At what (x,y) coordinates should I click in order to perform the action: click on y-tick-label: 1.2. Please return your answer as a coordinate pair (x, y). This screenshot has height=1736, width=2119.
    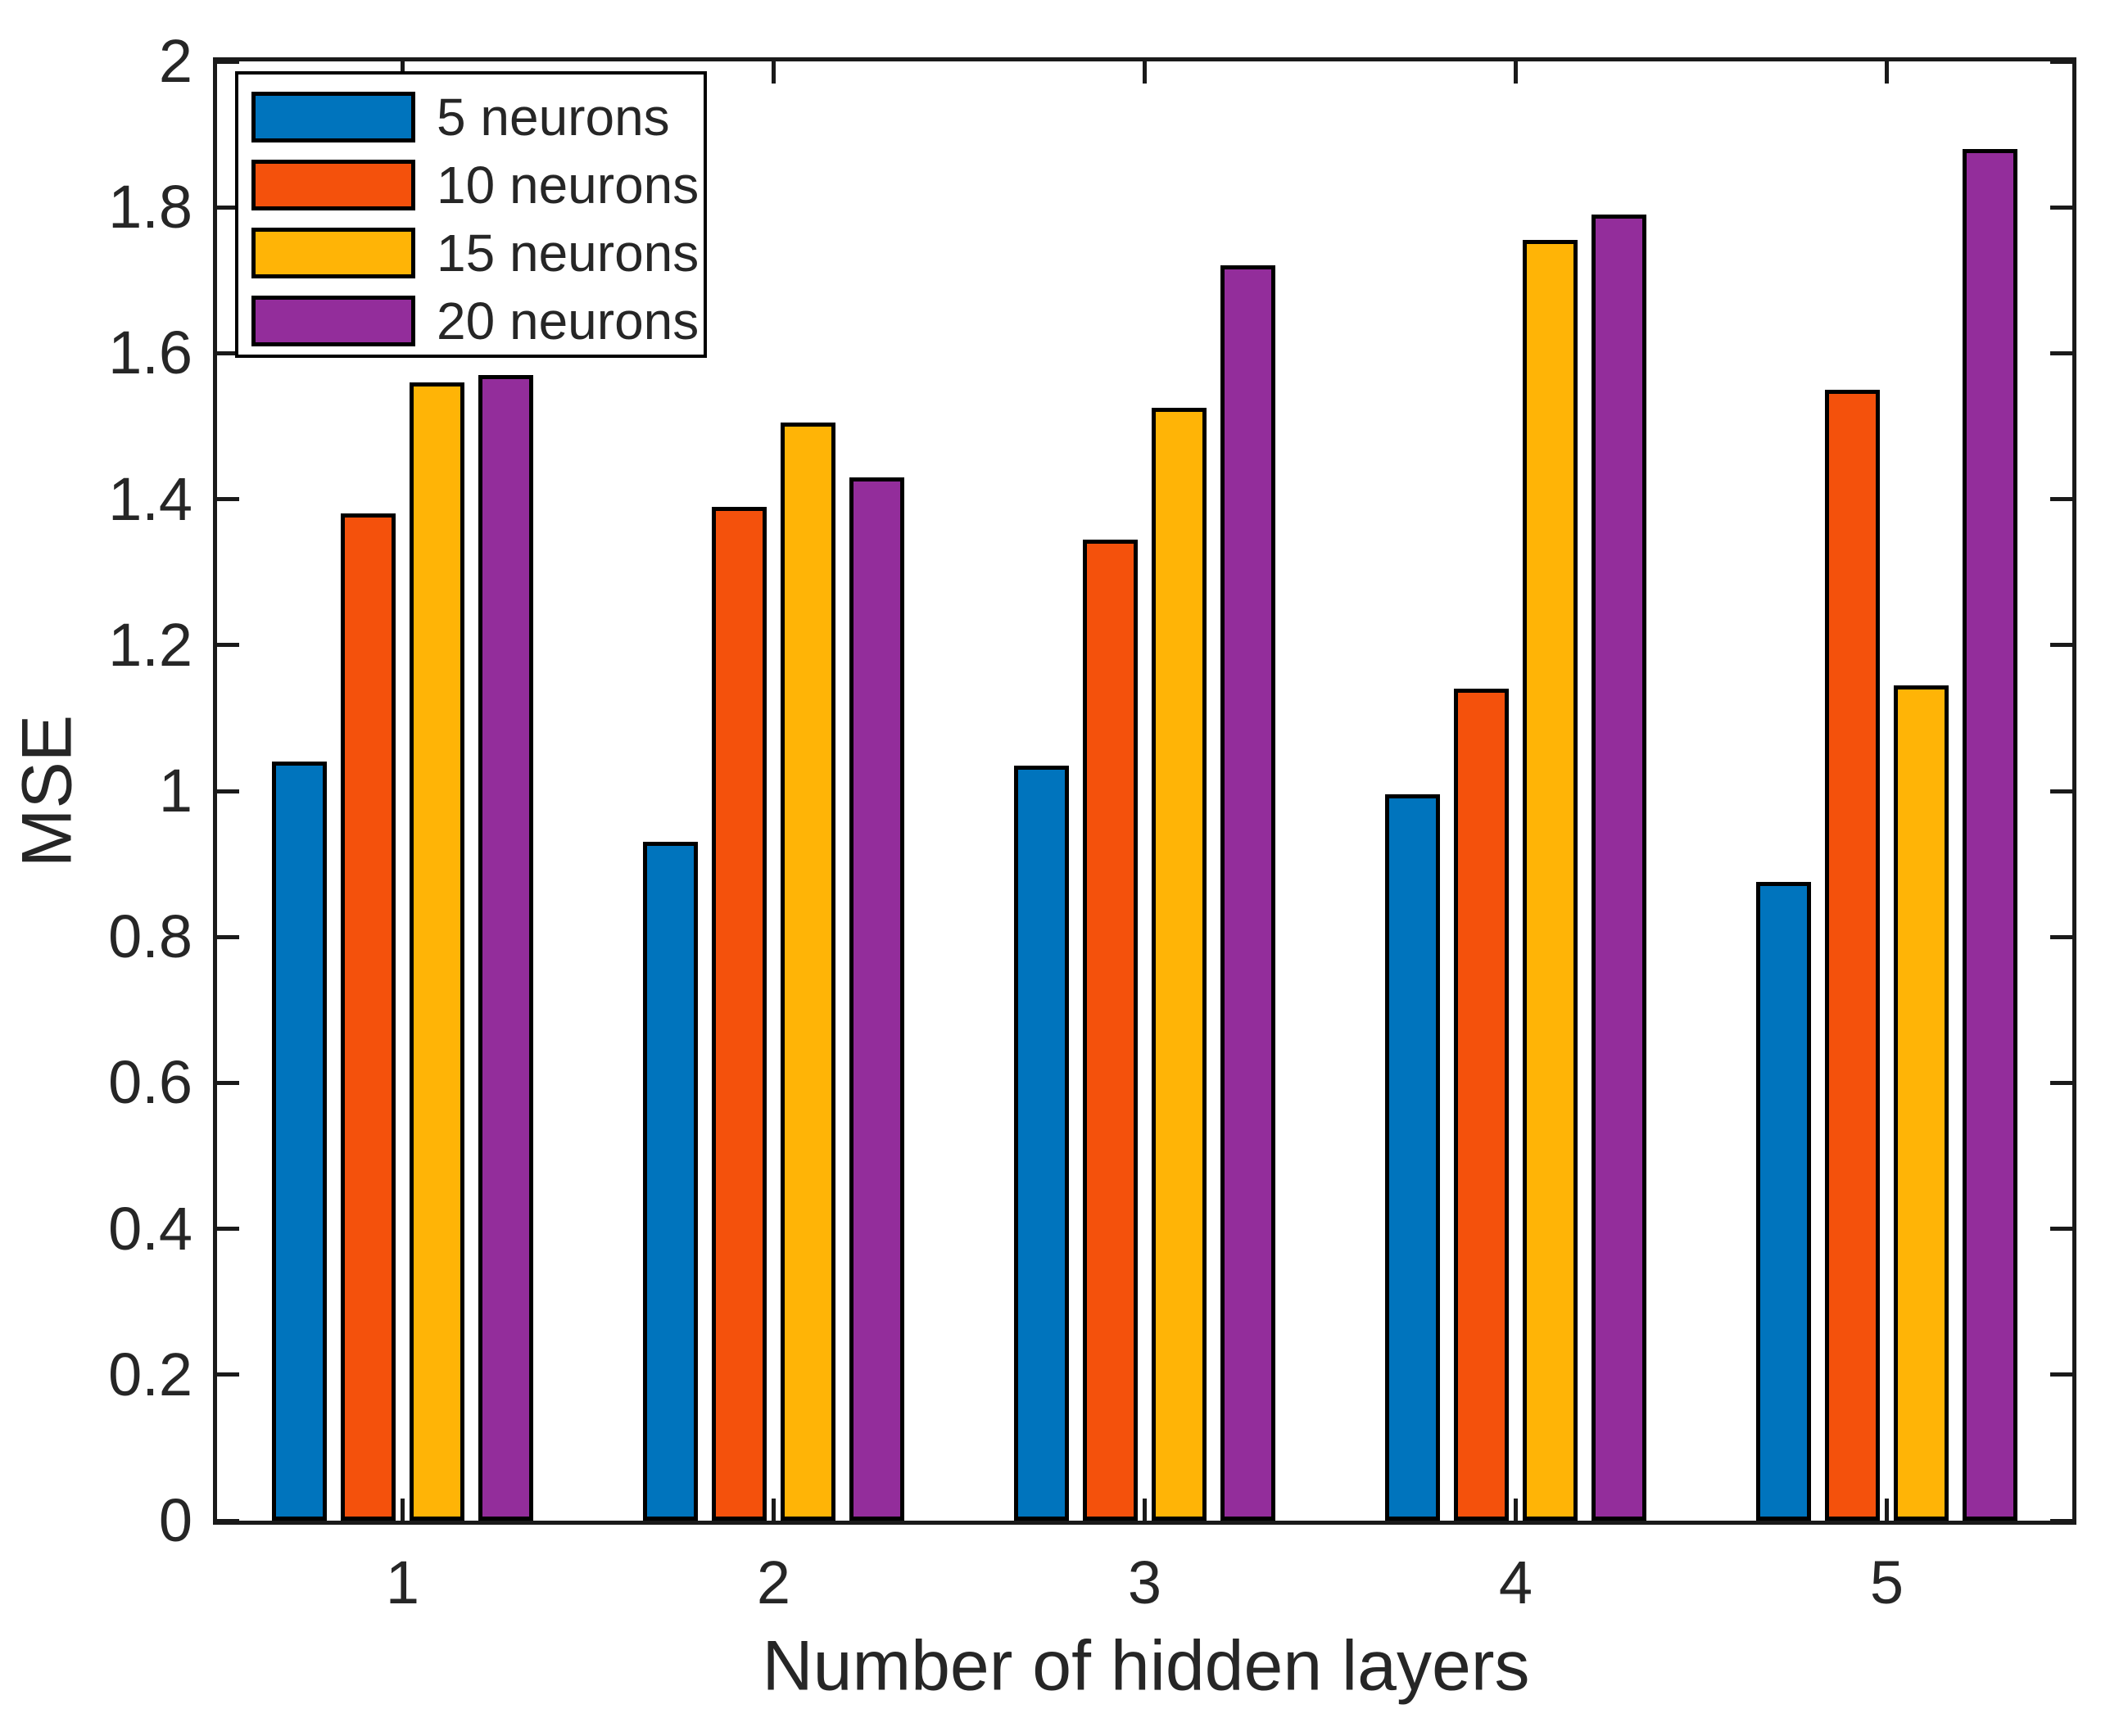
    Looking at the image, I should click on (150, 644).